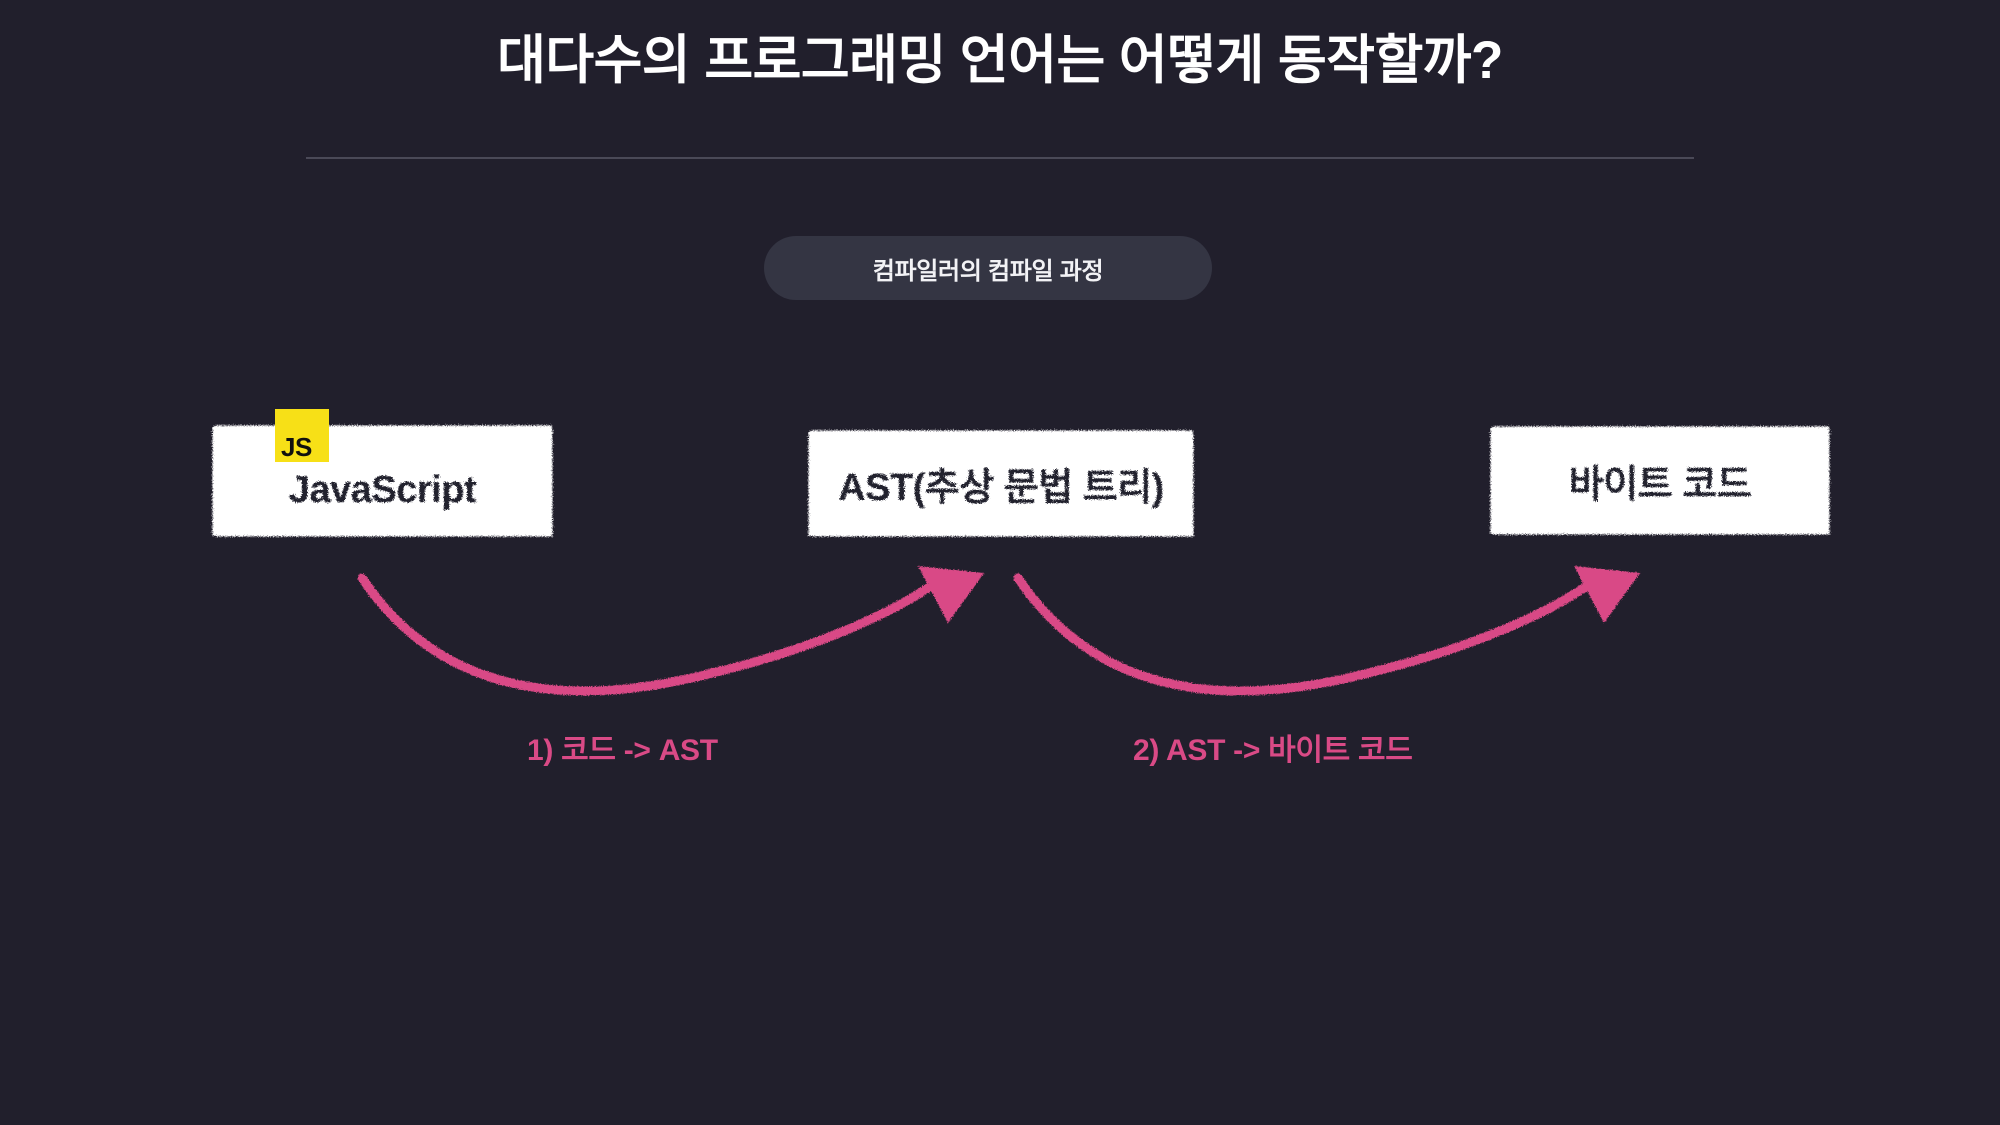  What do you see at coordinates (1309, 633) in the screenshot?
I see `arrow-path-ast-to-bytecode` at bounding box center [1309, 633].